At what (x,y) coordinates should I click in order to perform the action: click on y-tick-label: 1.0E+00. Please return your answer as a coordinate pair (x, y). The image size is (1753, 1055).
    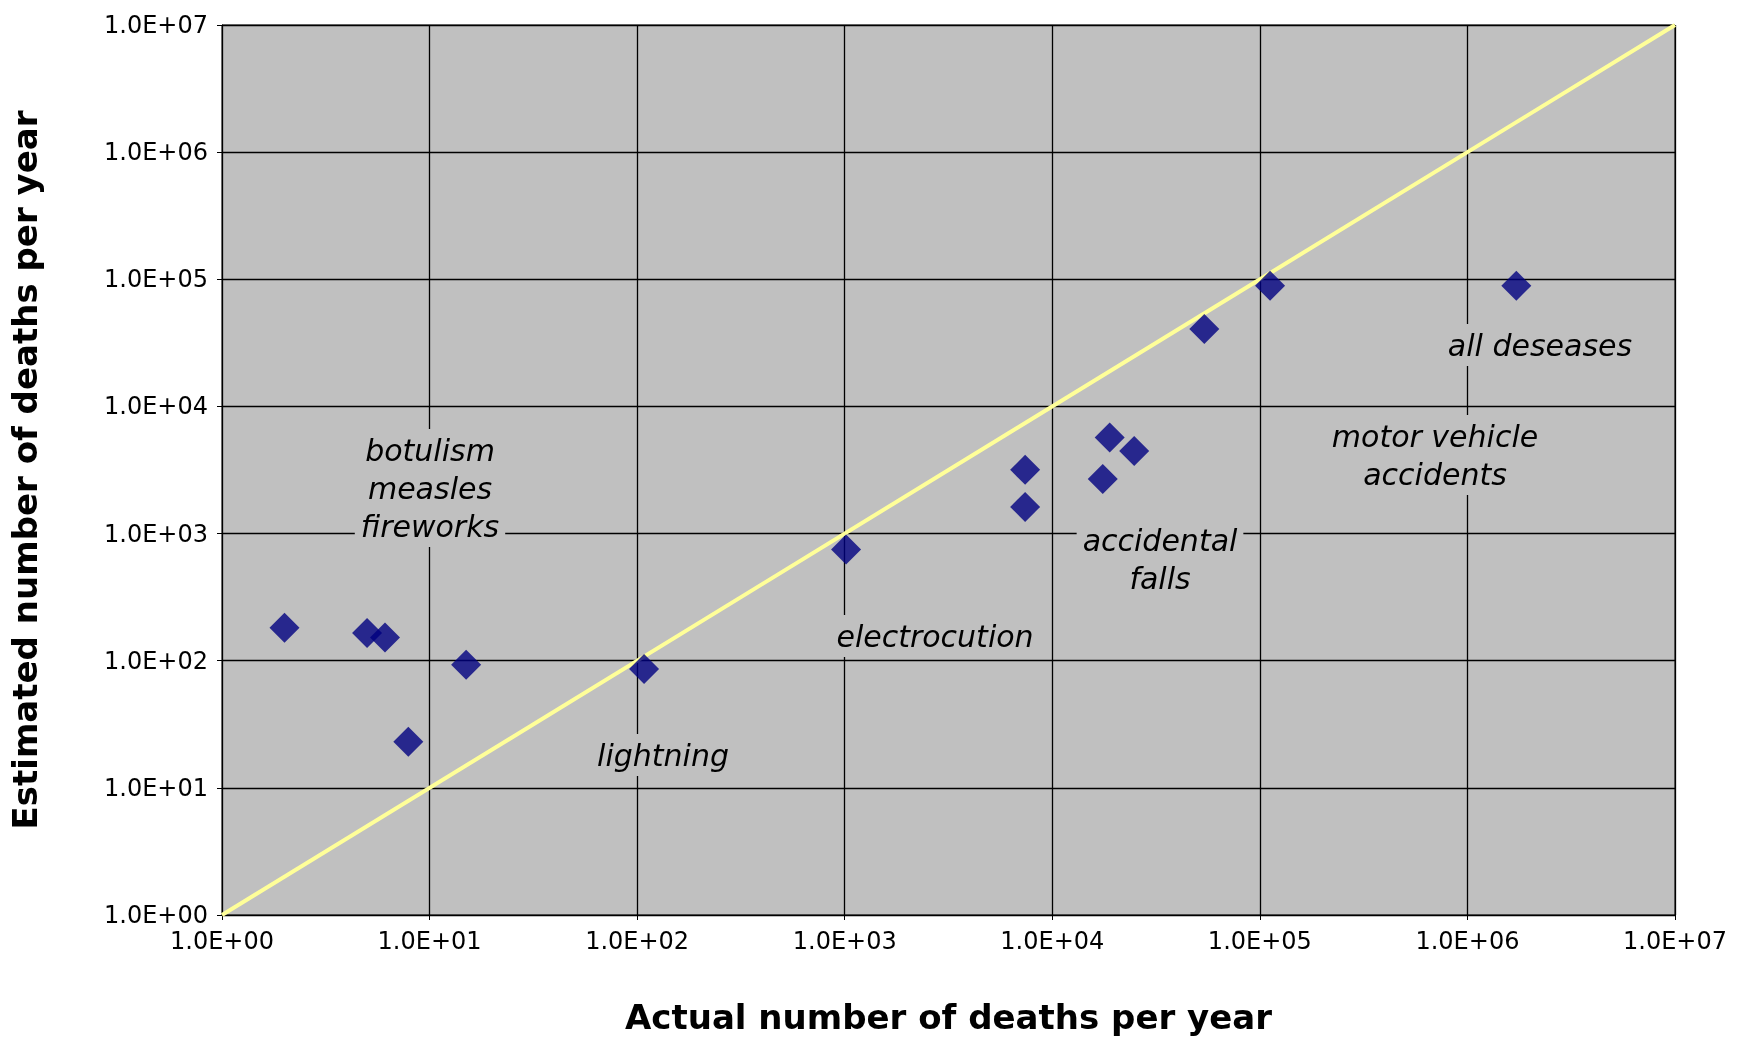
    Looking at the image, I should click on (156, 915).